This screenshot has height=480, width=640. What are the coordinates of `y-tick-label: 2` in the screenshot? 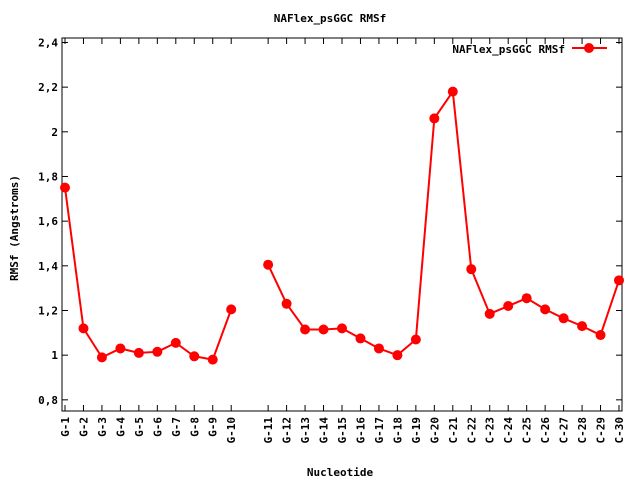 It's located at (54, 132).